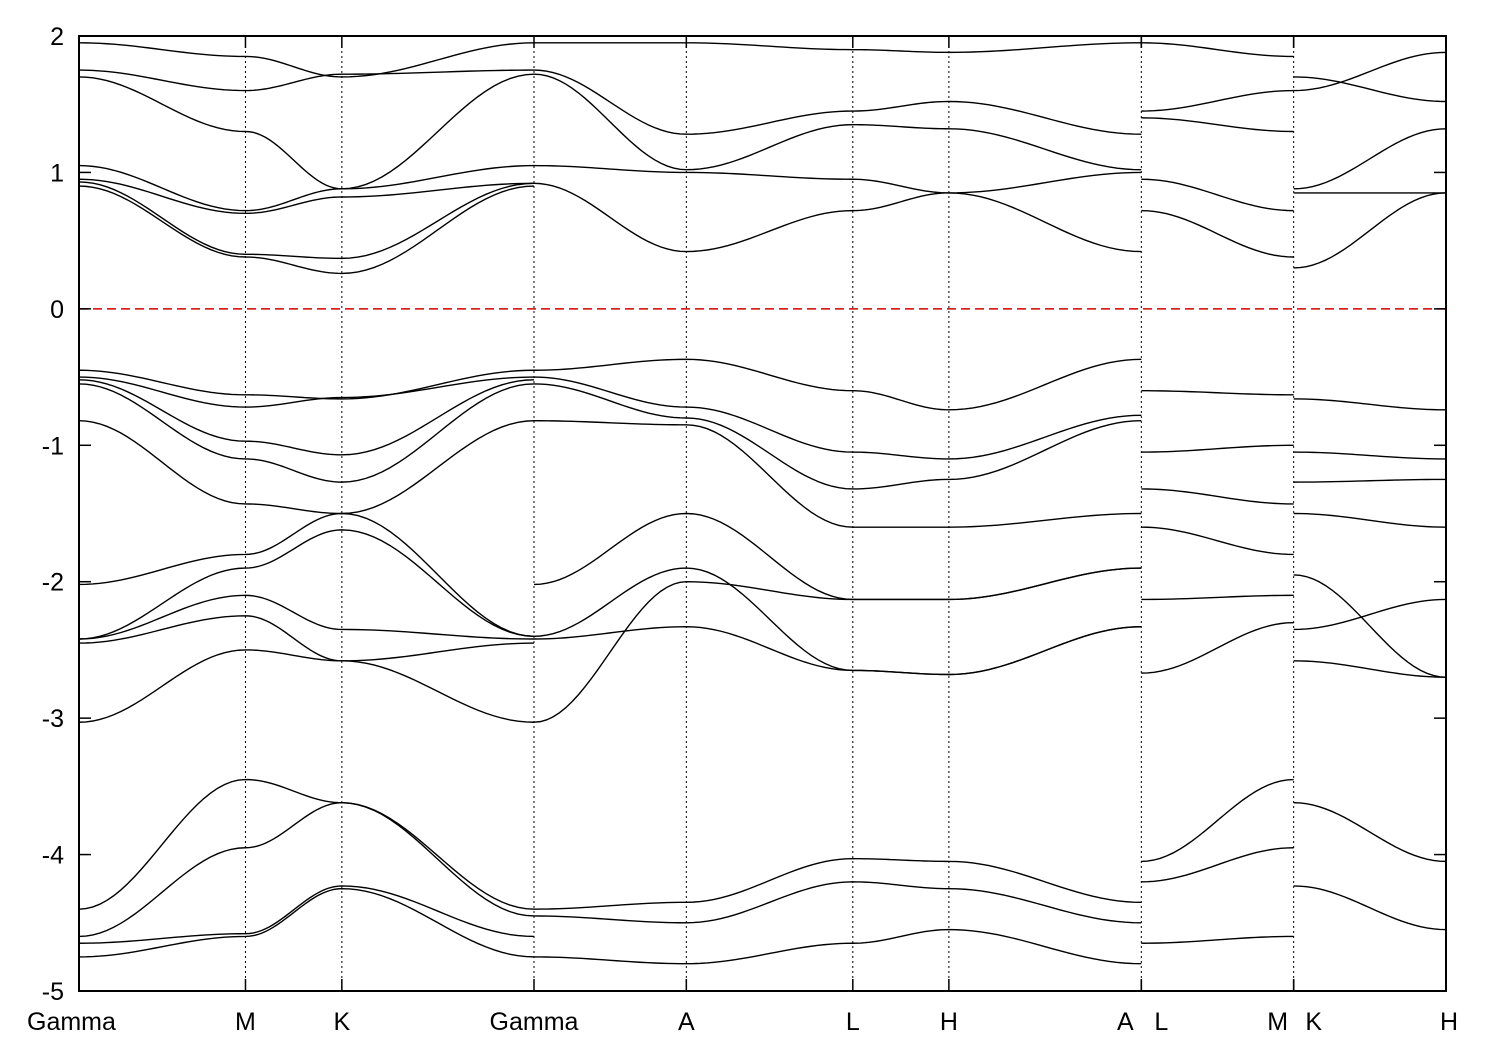  I want to click on y-tick-label: -4, so click(53, 856).